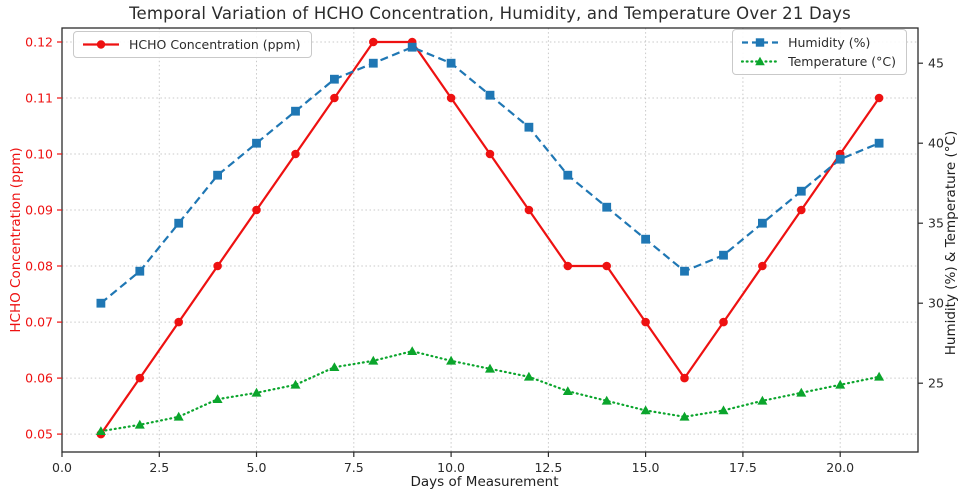 This screenshot has height=496, width=969. I want to click on y-tick-label-right: 35, so click(936, 223).